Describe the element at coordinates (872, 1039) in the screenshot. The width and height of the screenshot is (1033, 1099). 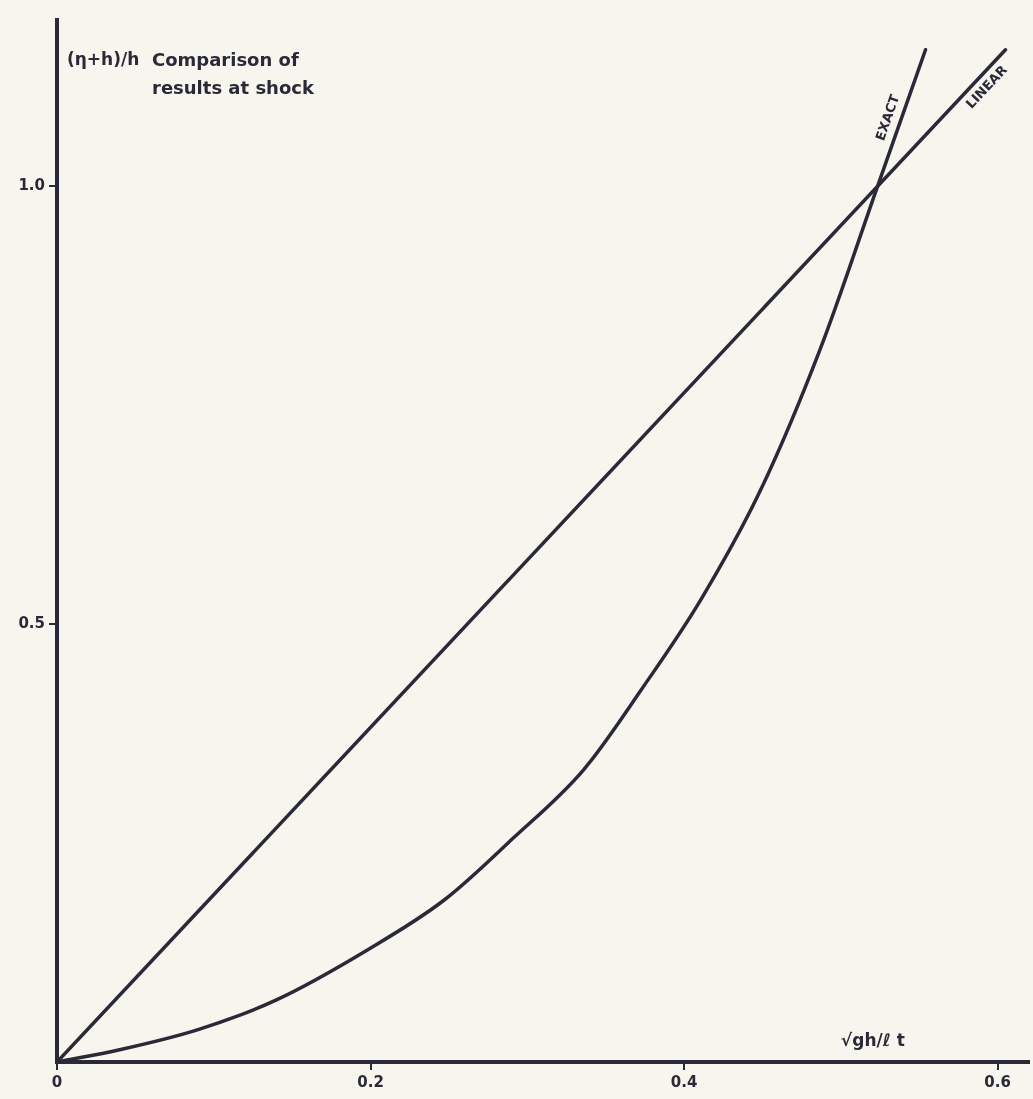
I see `x-axis-title: √gh/ℓ t` at that location.